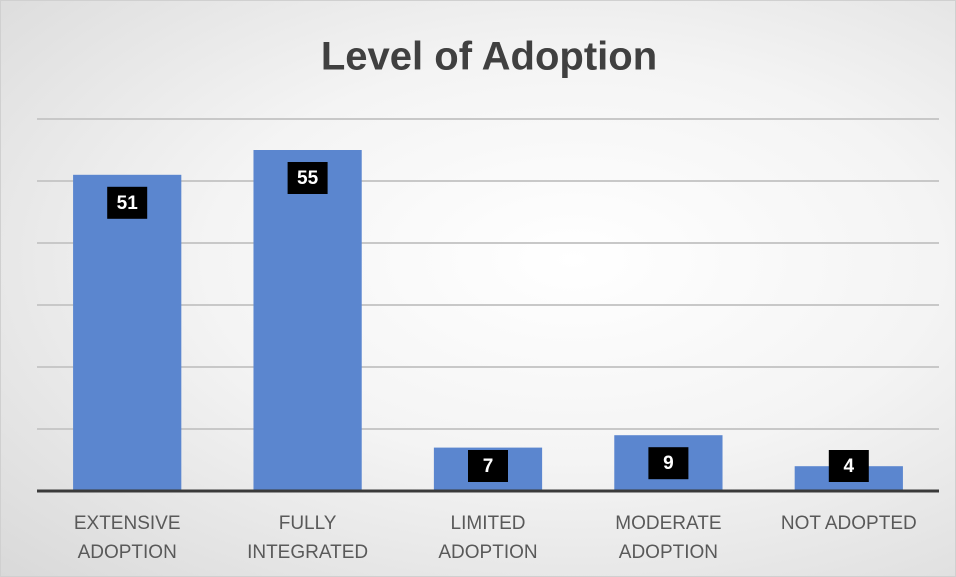 This screenshot has width=956, height=577. I want to click on data-label: 55, so click(308, 178).